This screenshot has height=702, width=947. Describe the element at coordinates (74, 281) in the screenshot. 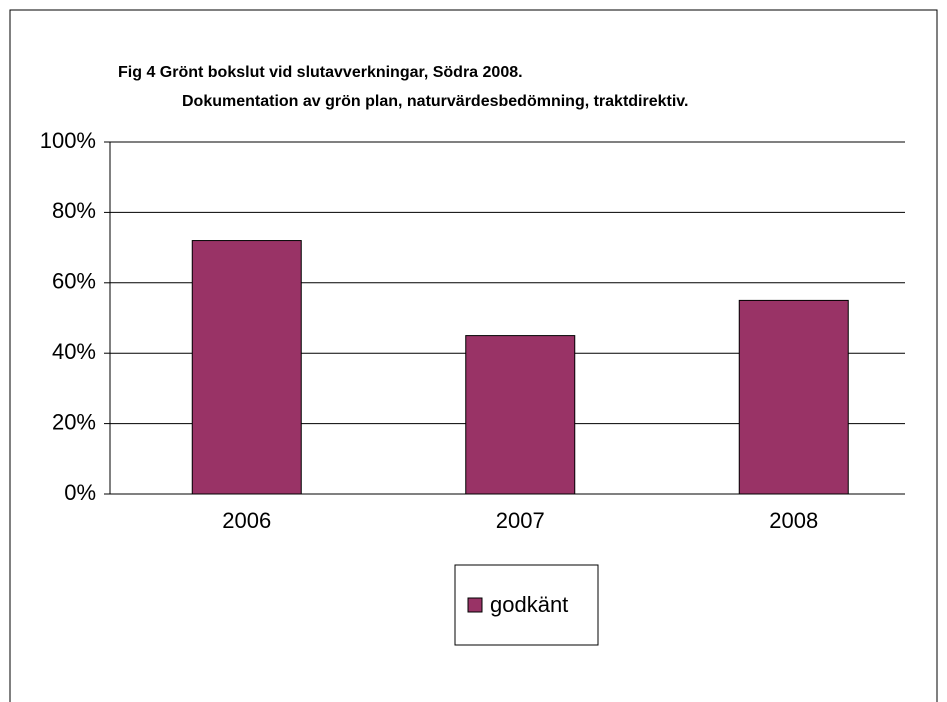

I see `y-tick-label: 60%` at that location.